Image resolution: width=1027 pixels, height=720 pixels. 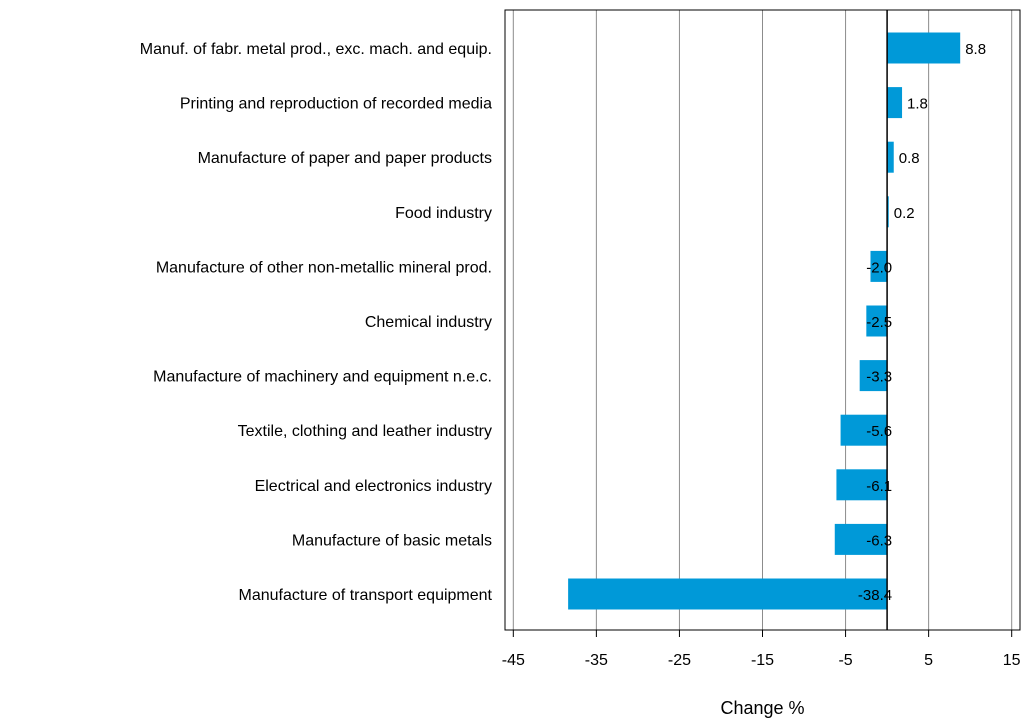 I want to click on data-label: -6.1, so click(x=879, y=486).